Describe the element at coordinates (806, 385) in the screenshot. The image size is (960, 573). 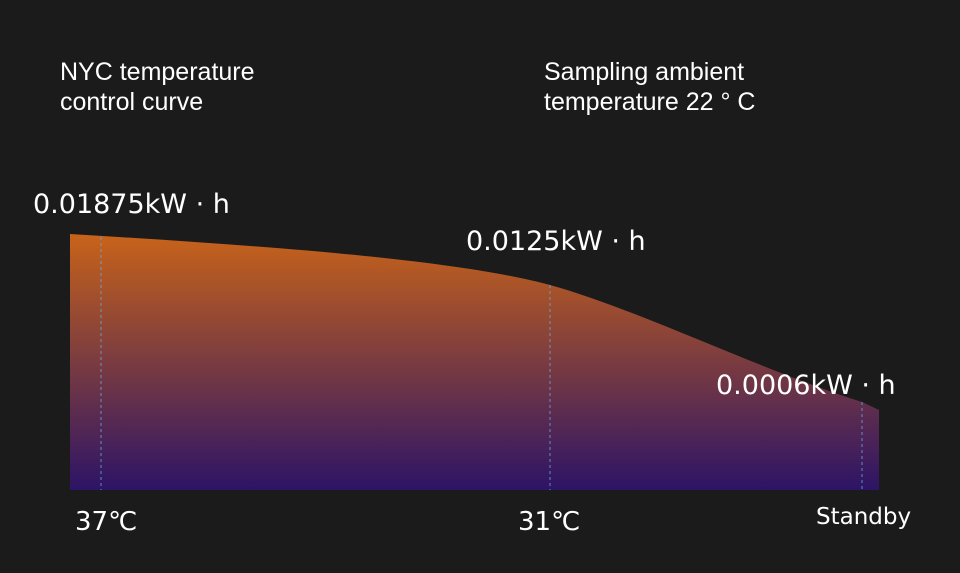
I see `data-label: 0.0006kW · h` at that location.